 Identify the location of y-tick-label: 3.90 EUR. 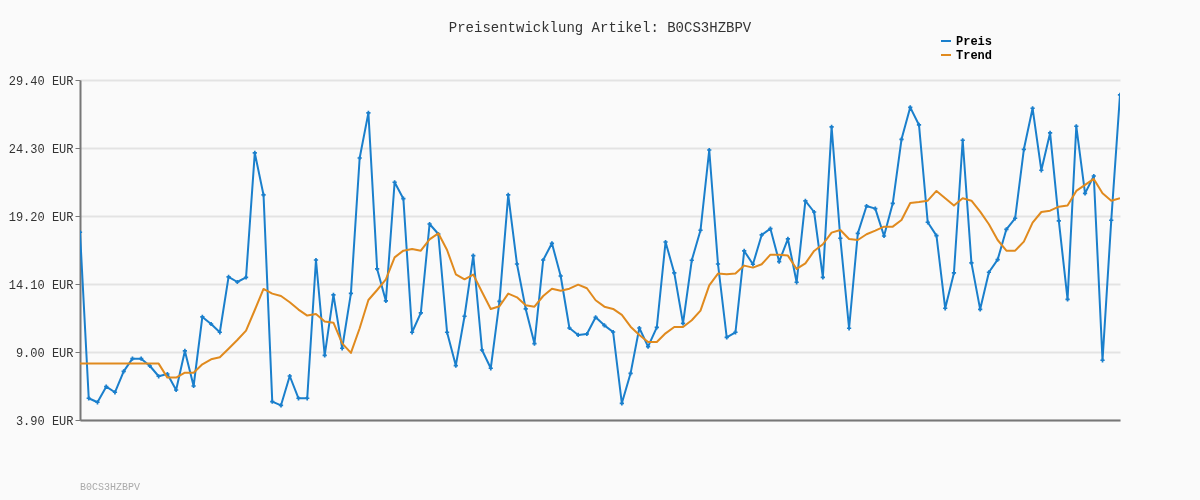
(44, 421).